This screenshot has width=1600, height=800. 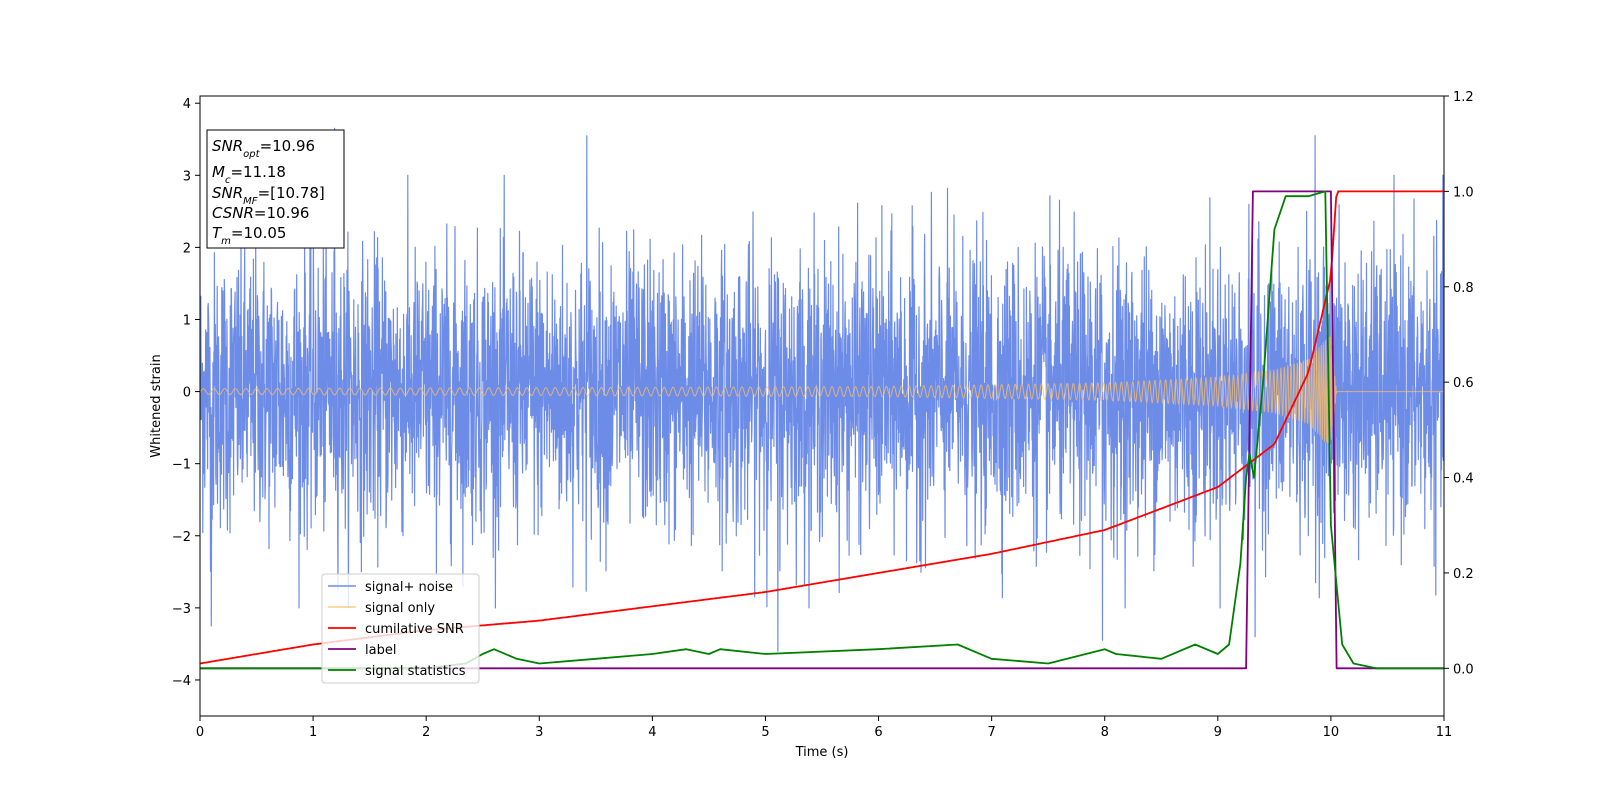 What do you see at coordinates (400, 608) in the screenshot?
I see `legend-entry: signal only` at bounding box center [400, 608].